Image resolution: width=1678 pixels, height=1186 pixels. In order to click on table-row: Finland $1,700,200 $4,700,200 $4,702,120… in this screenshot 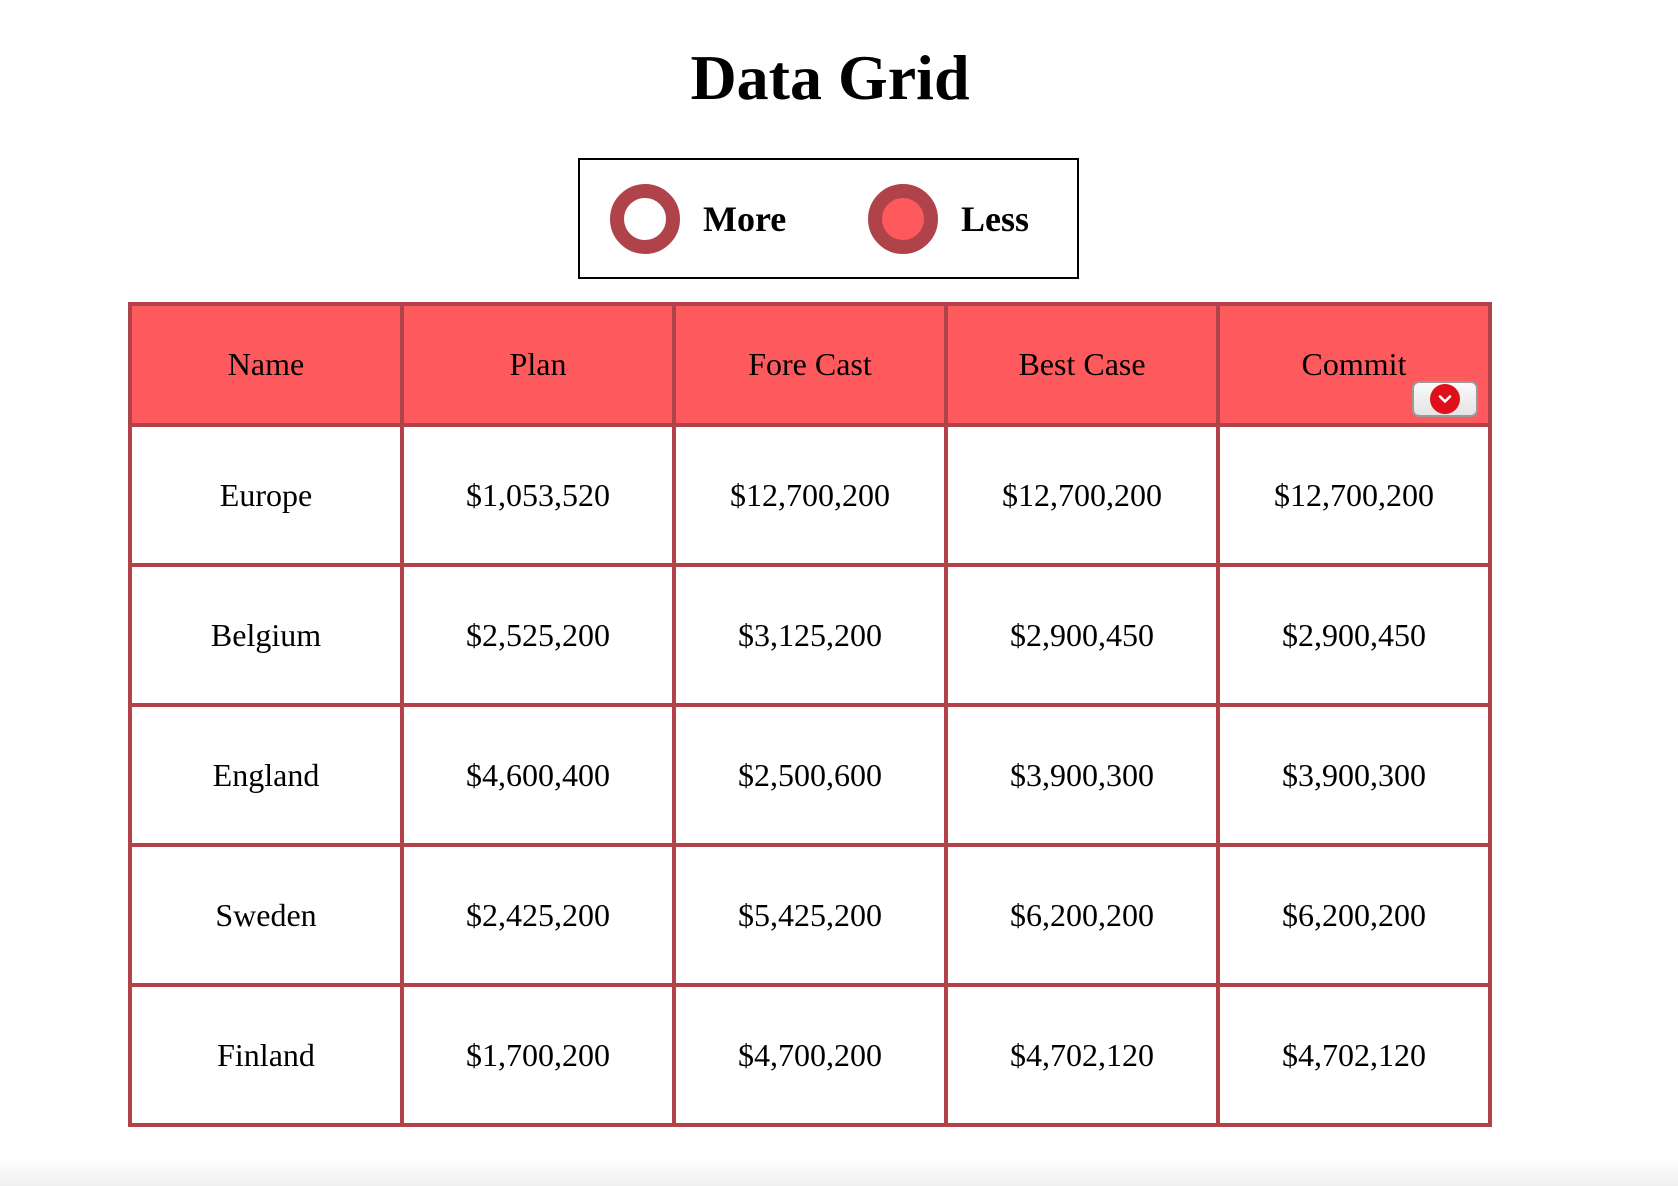, I will do `click(810, 1055)`.